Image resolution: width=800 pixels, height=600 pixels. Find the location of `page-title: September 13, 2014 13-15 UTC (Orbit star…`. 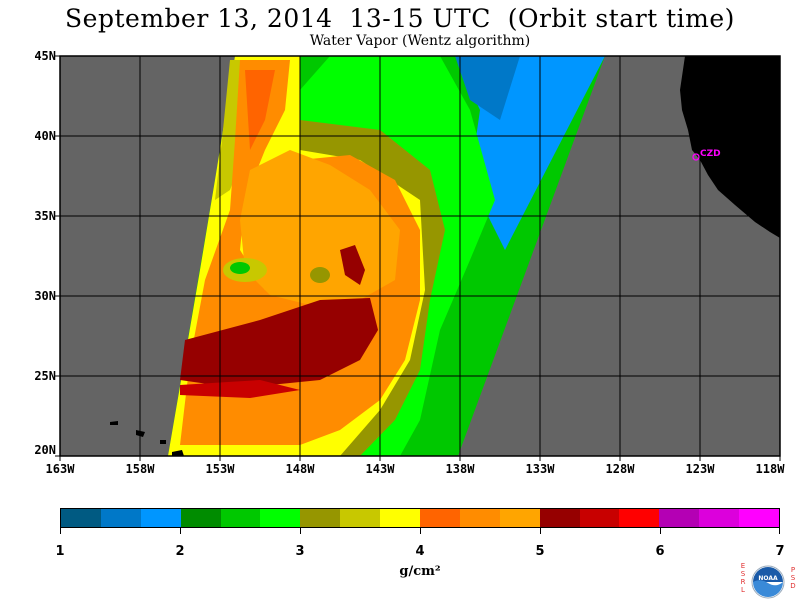

page-title: September 13, 2014 13-15 UTC (Orbit star… is located at coordinates (400, 18).